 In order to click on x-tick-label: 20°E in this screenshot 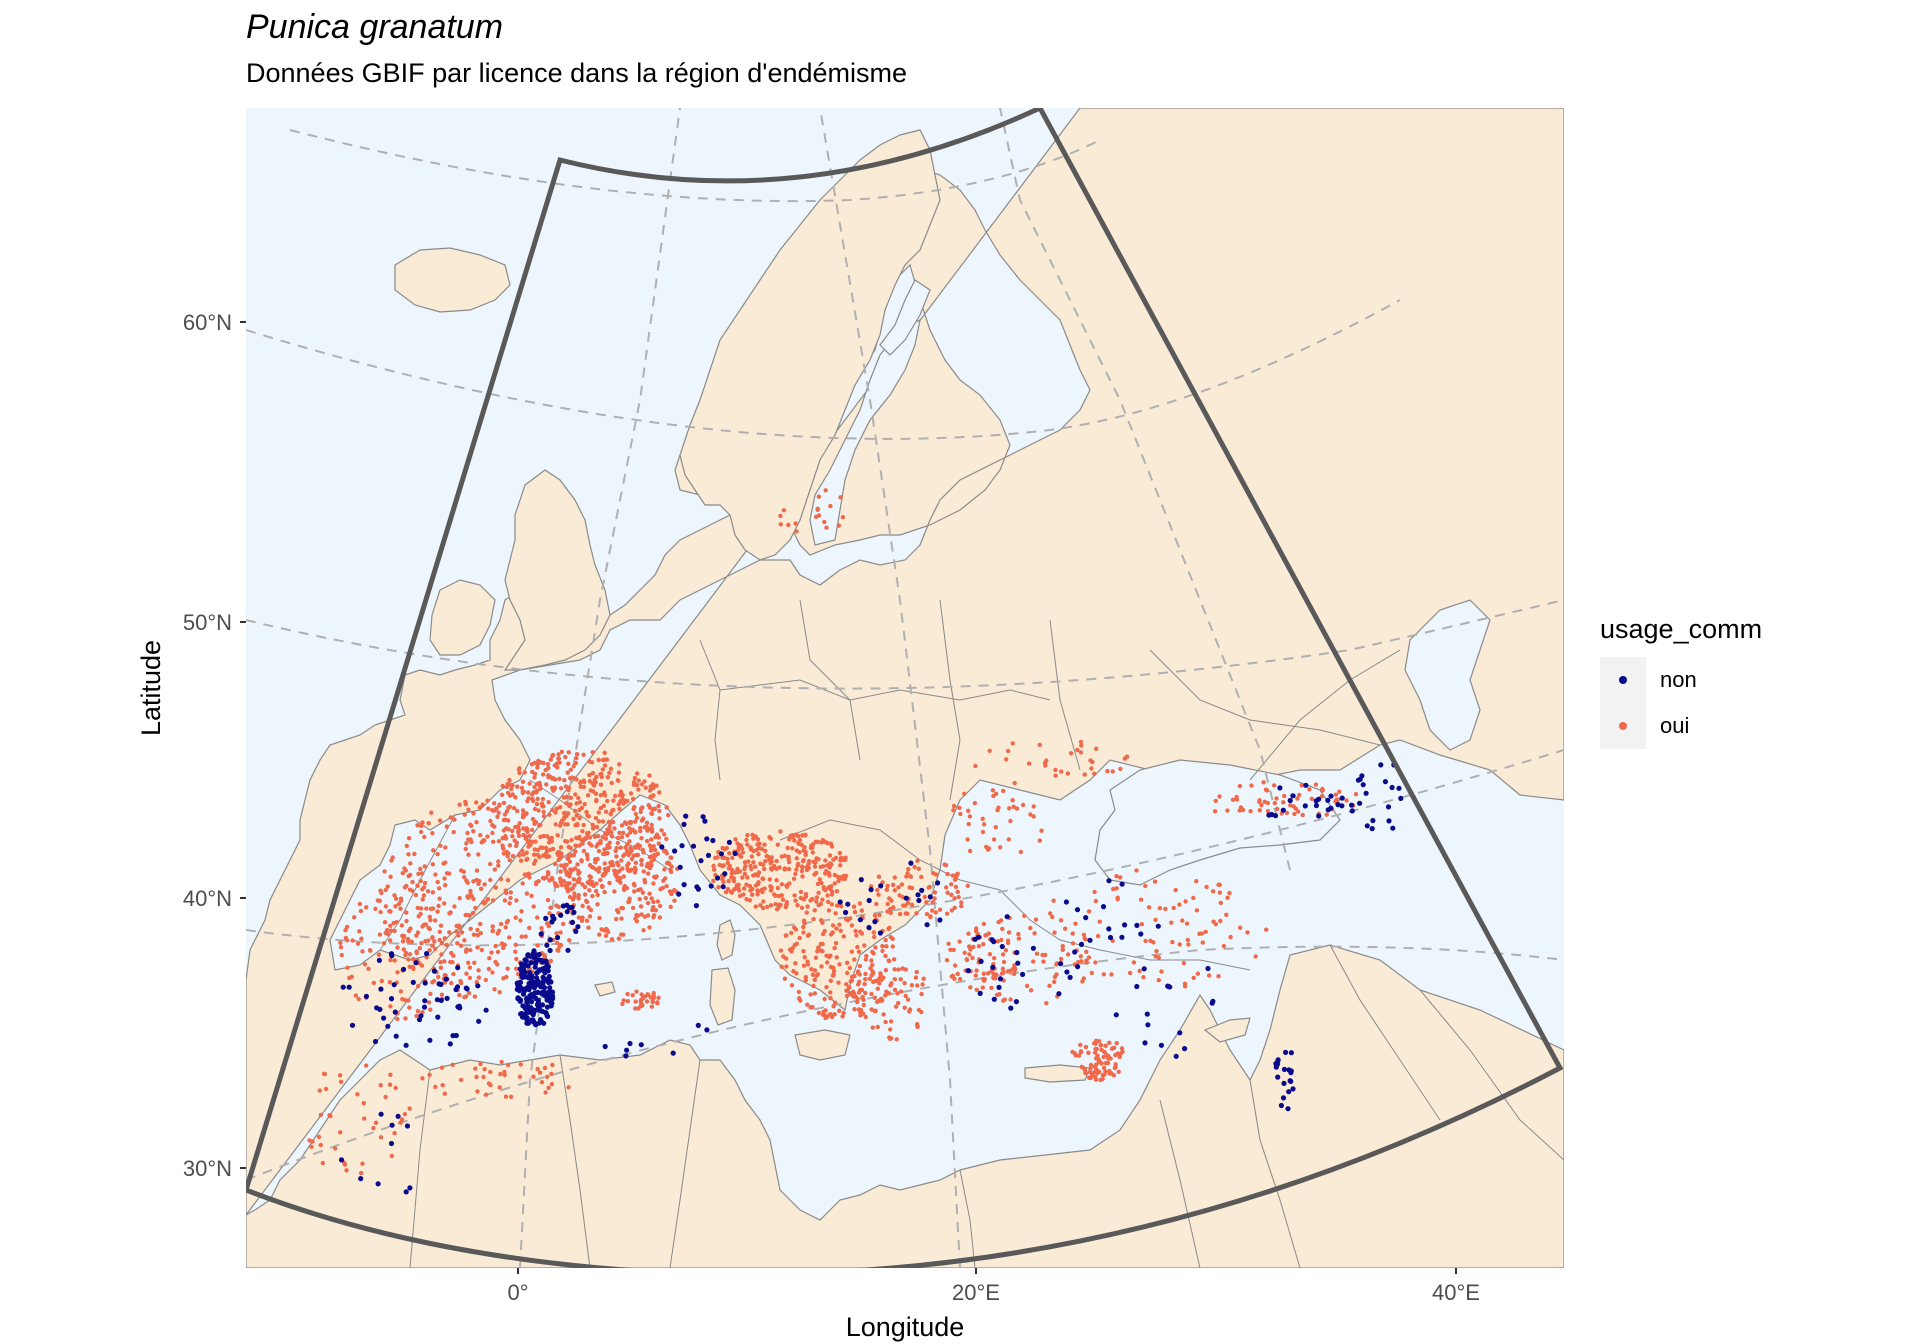, I will do `click(976, 1292)`.